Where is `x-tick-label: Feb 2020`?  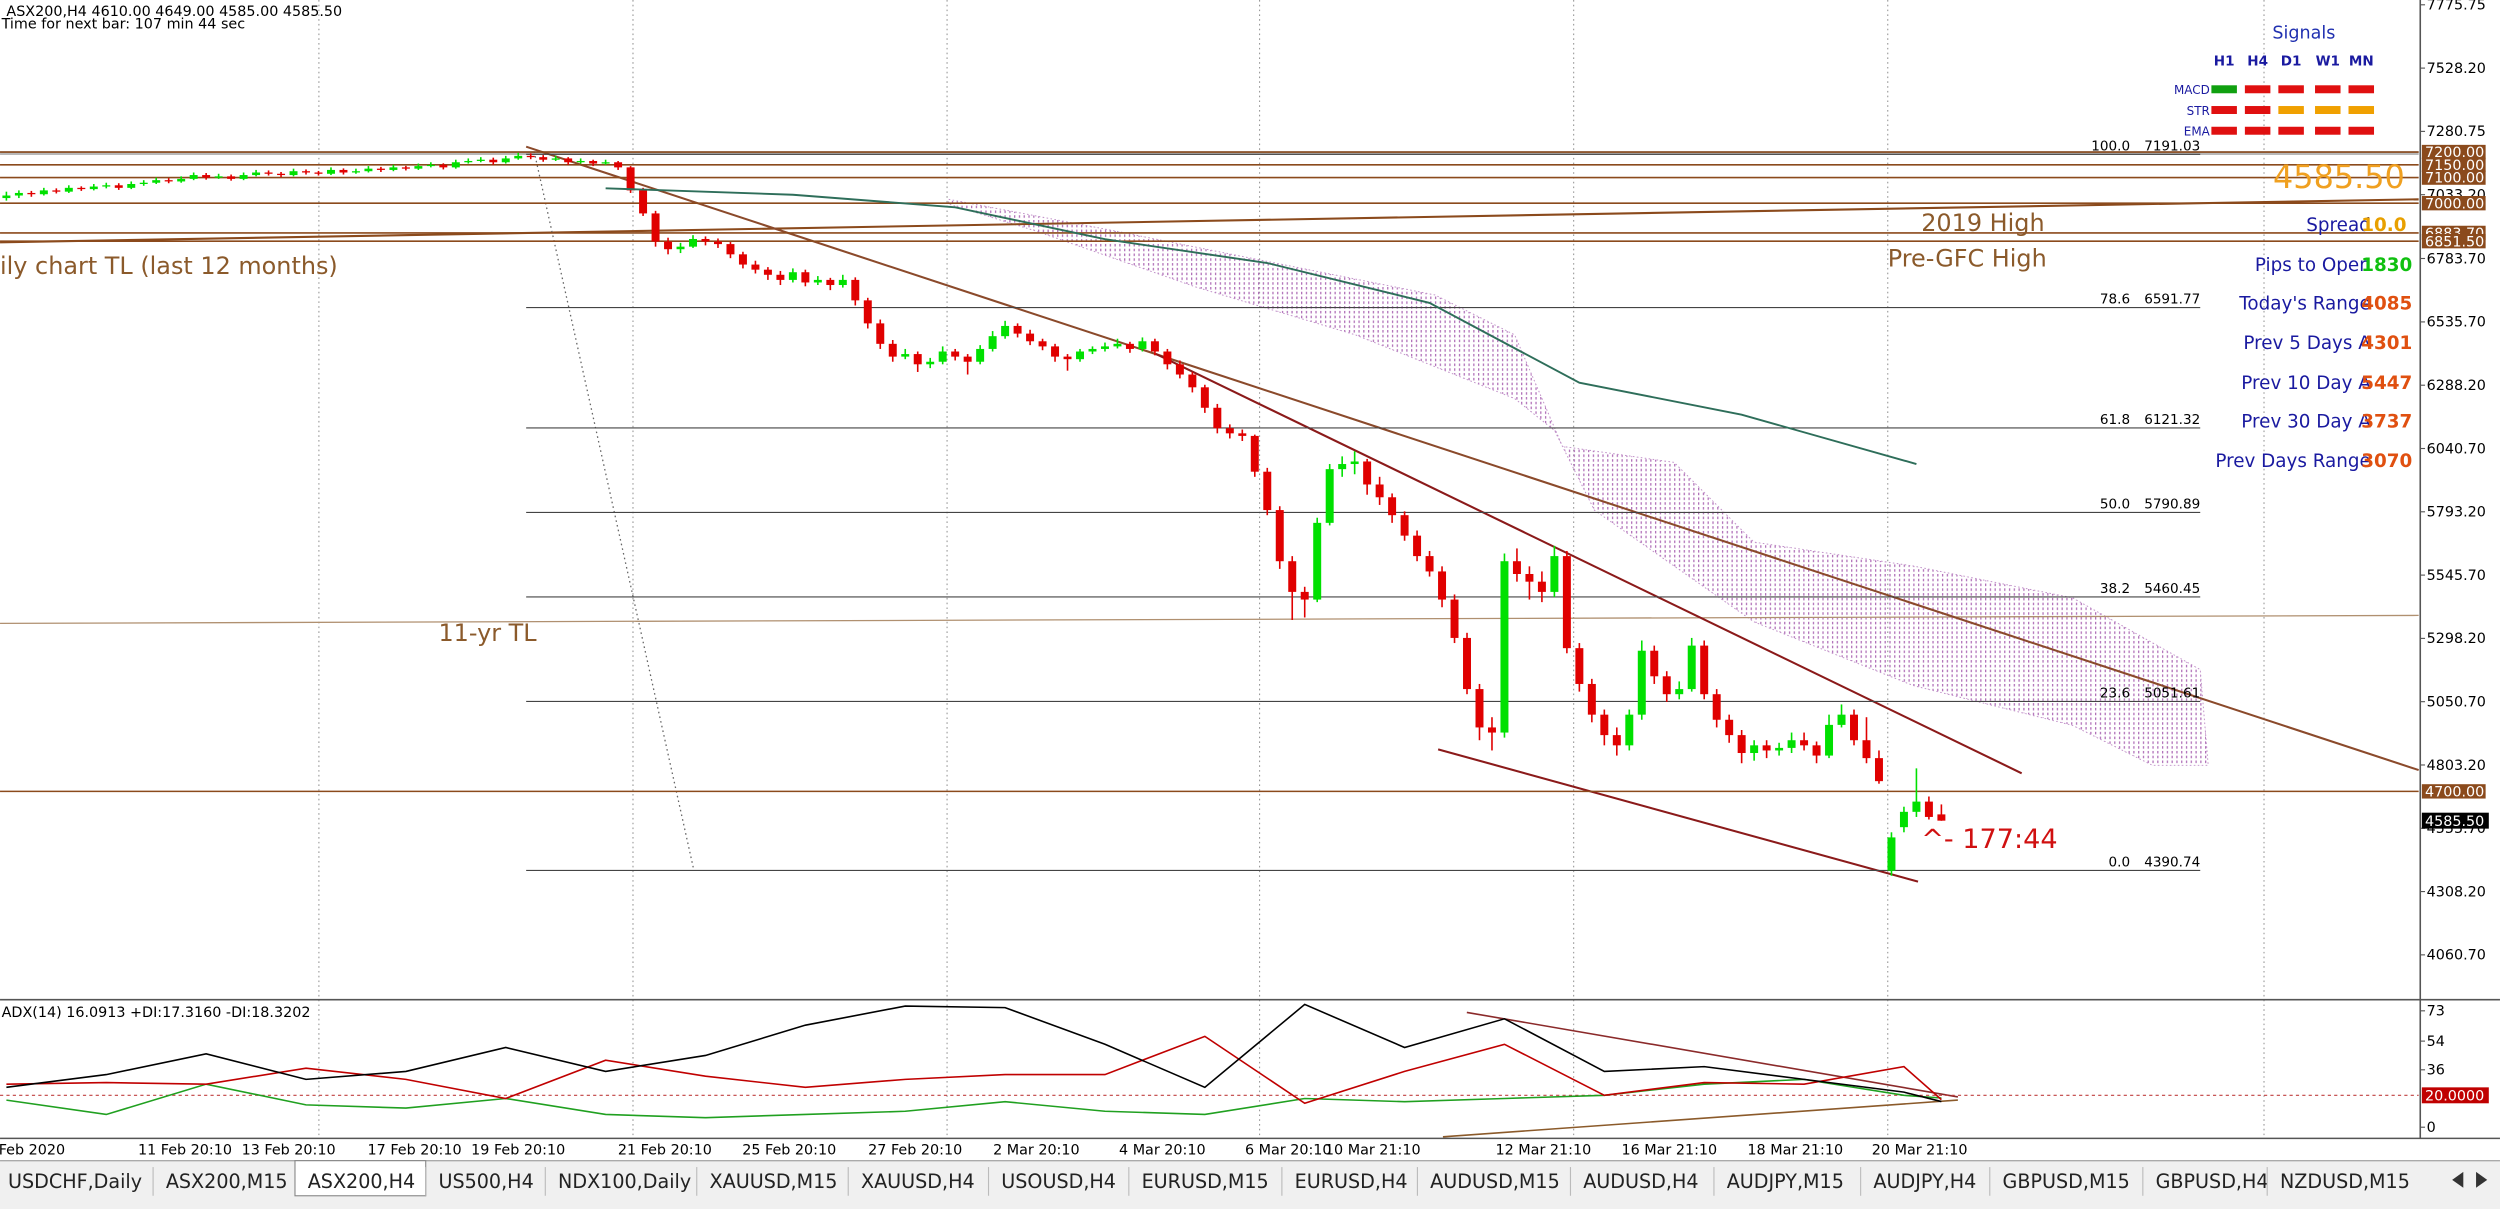 x-tick-label: Feb 2020 is located at coordinates (32, 1150).